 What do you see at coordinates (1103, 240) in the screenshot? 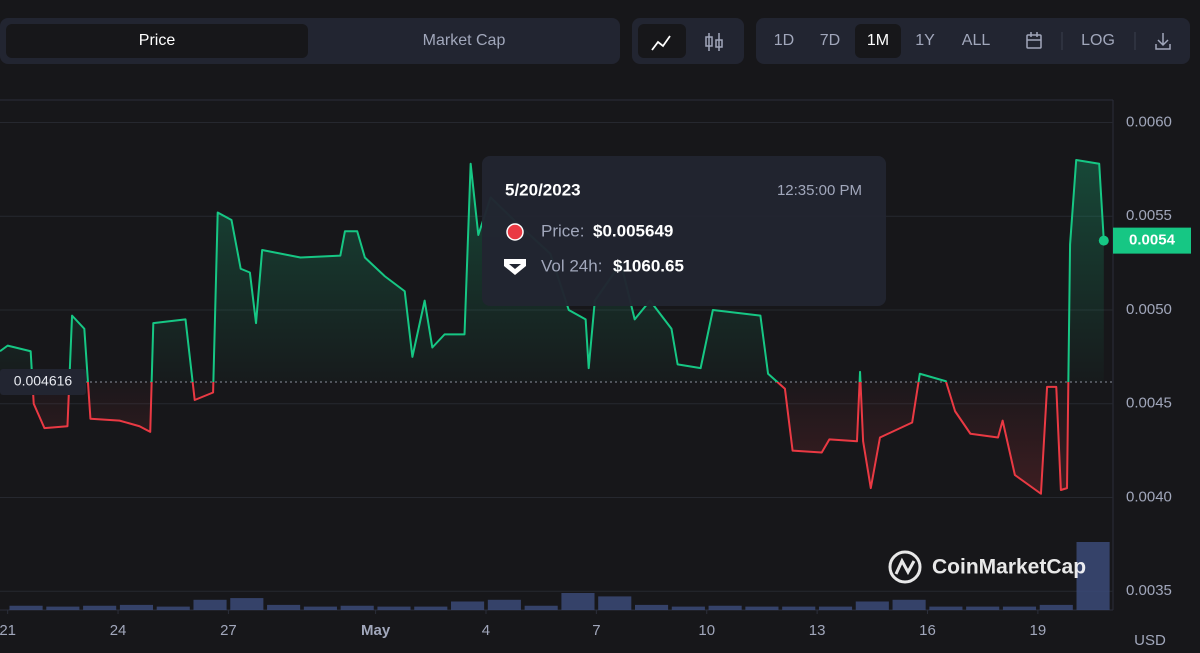
I see `last-point` at bounding box center [1103, 240].